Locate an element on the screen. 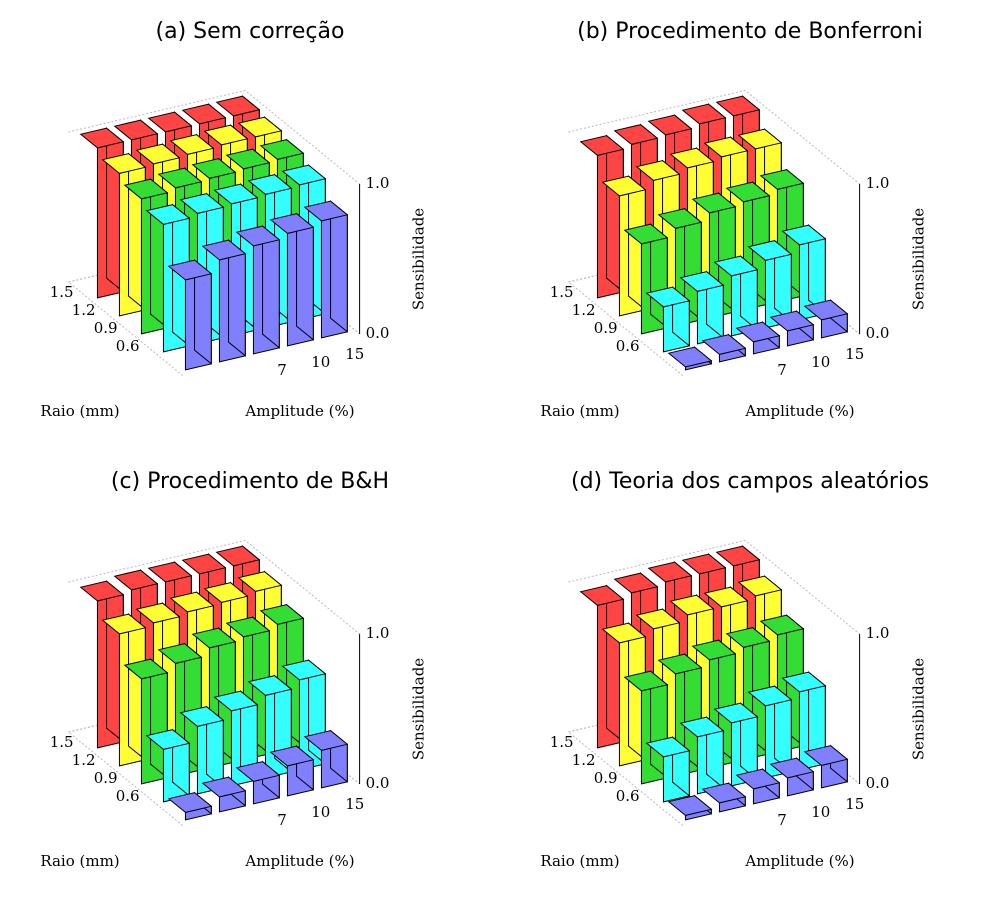  x-tick-label: 0.9 is located at coordinates (606, 328).